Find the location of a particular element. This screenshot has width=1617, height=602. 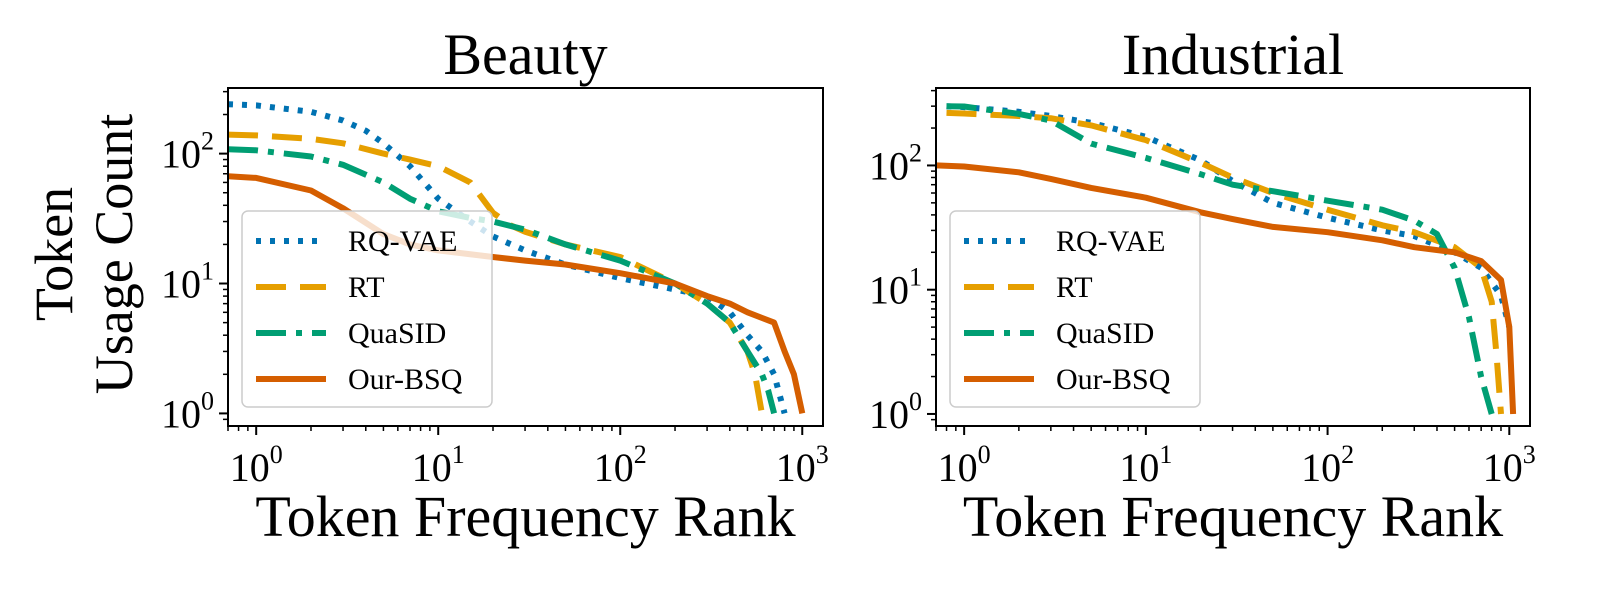

chart0-legend: RQ-VAE RT QuaSID Our-BSQ is located at coordinates (367, 309).